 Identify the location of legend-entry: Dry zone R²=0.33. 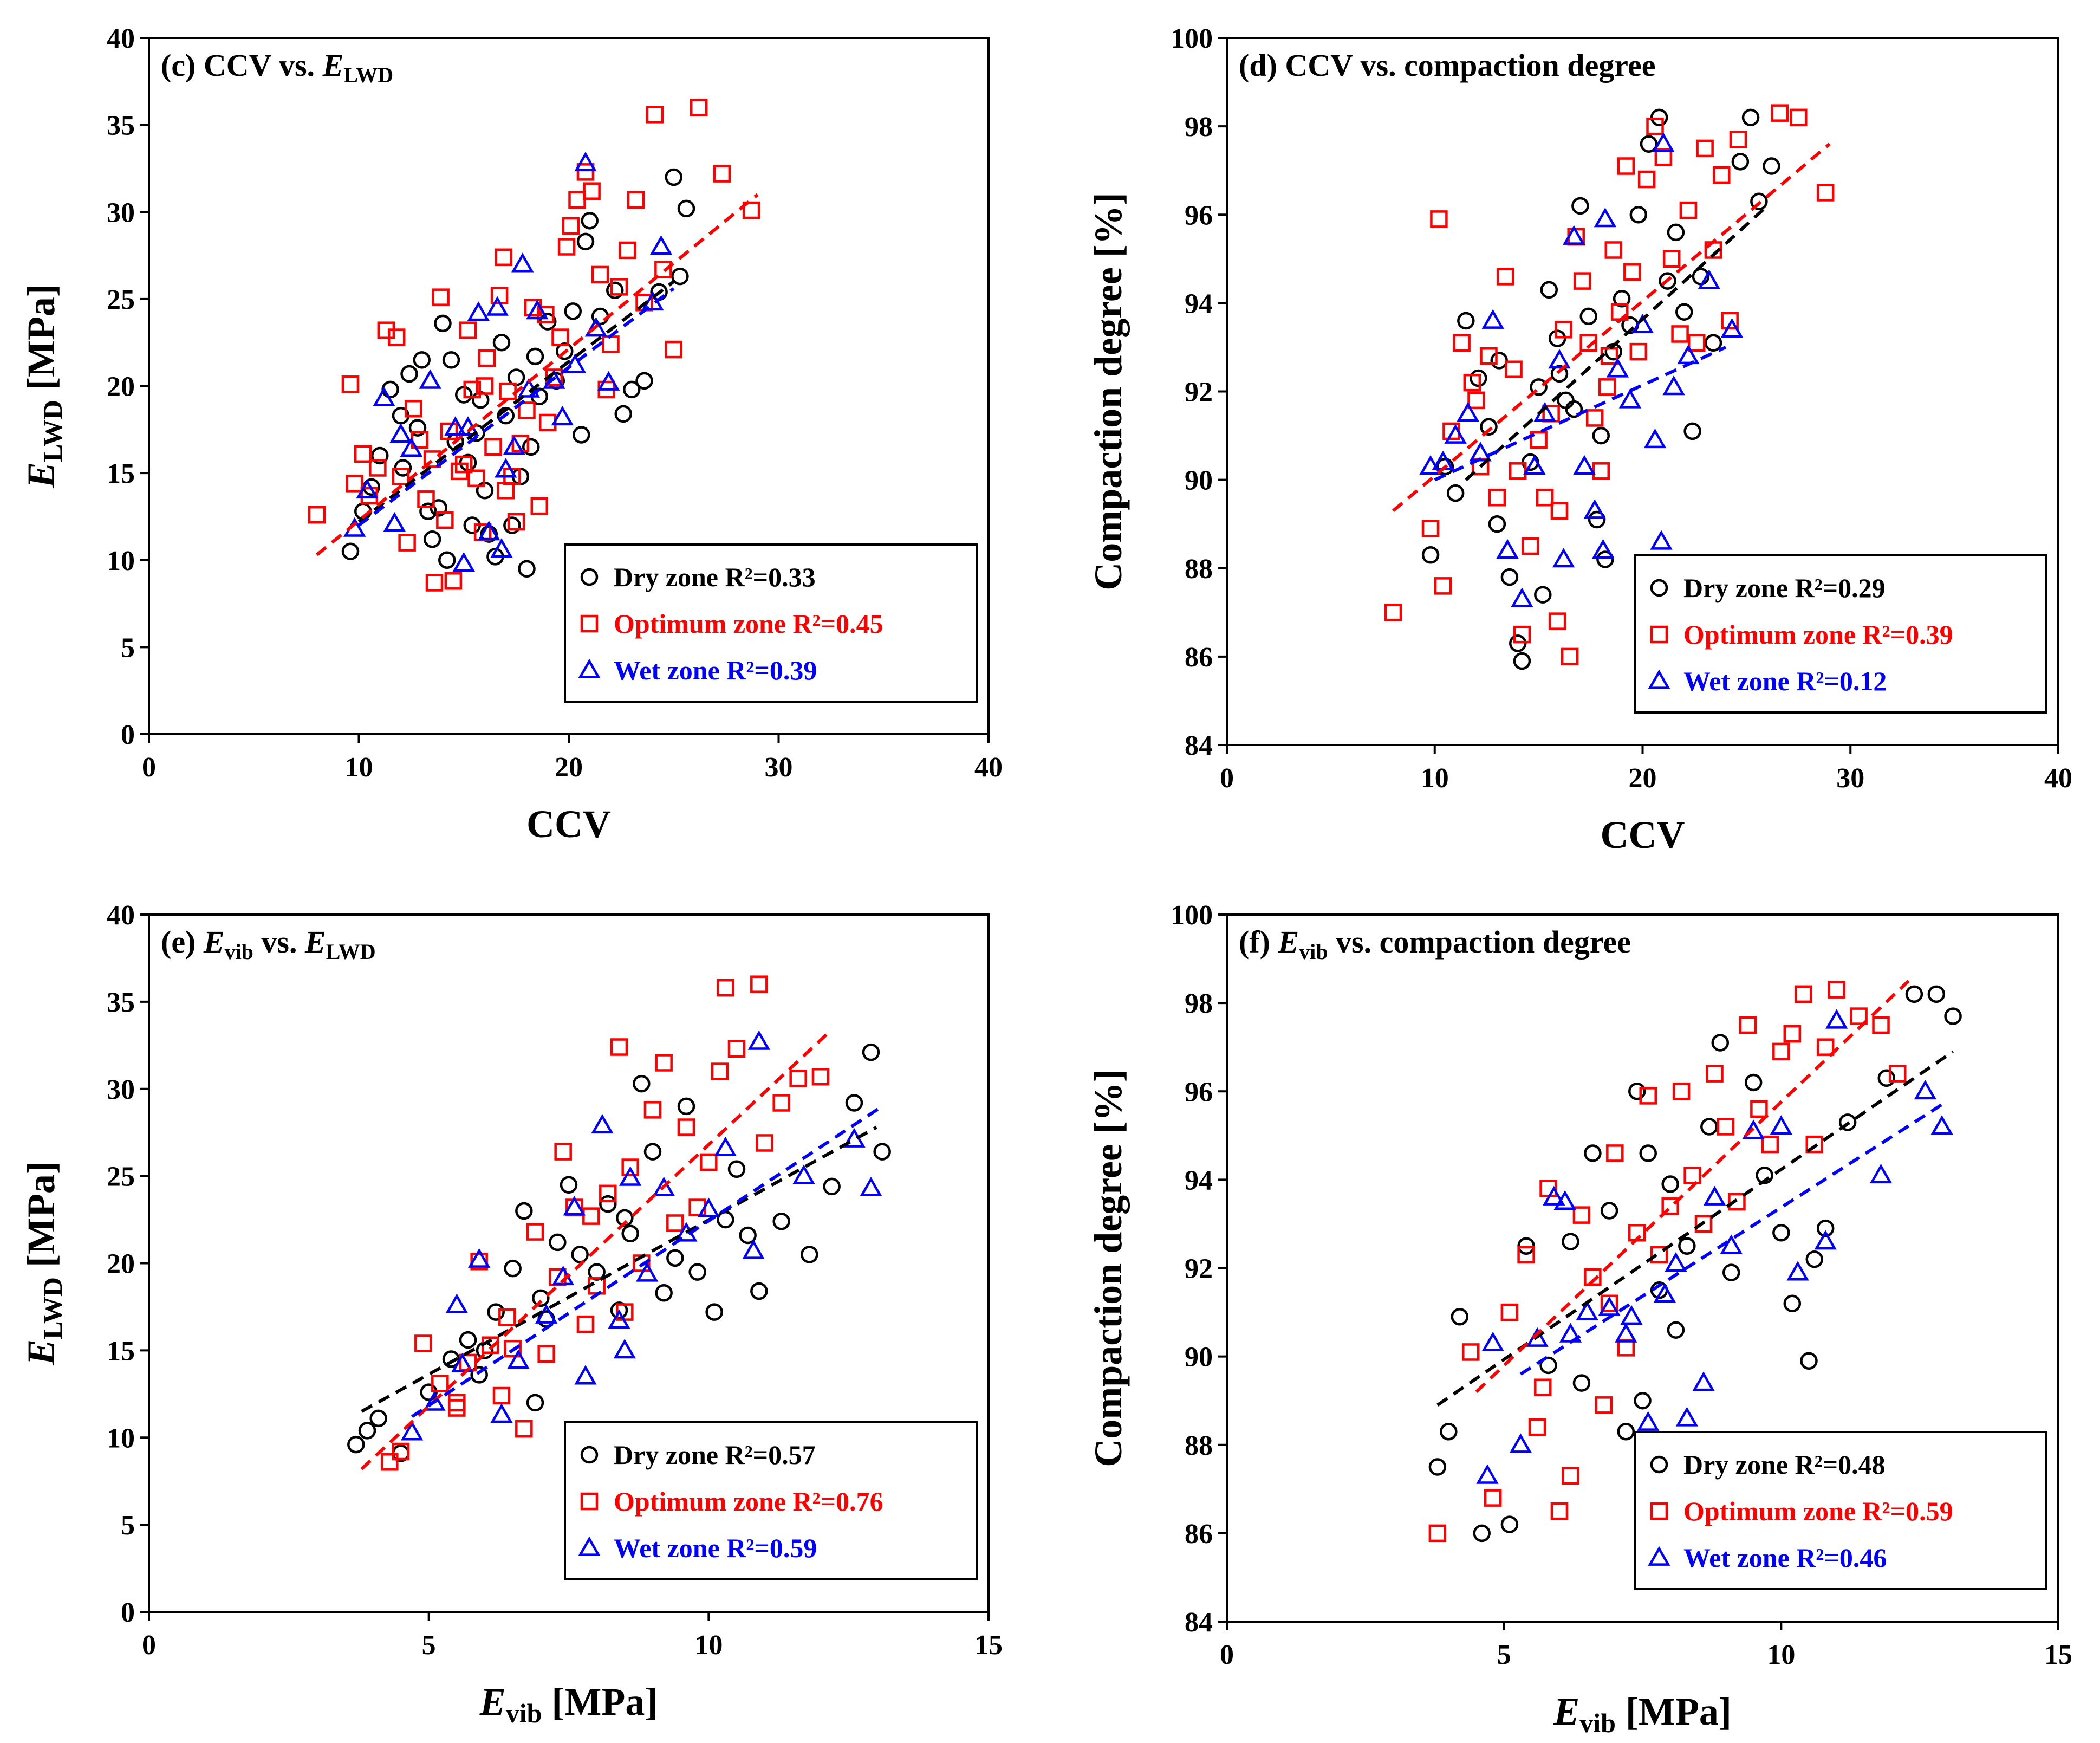
(715, 577).